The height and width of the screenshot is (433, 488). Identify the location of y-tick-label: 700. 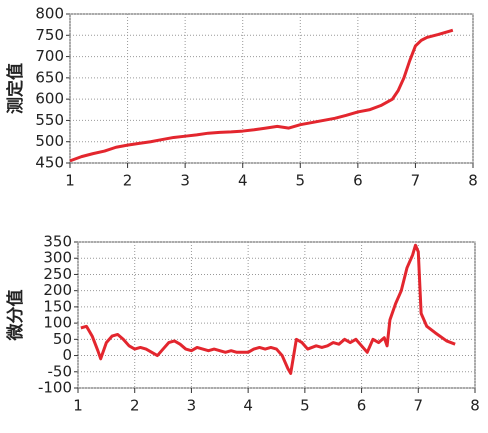
(49, 56).